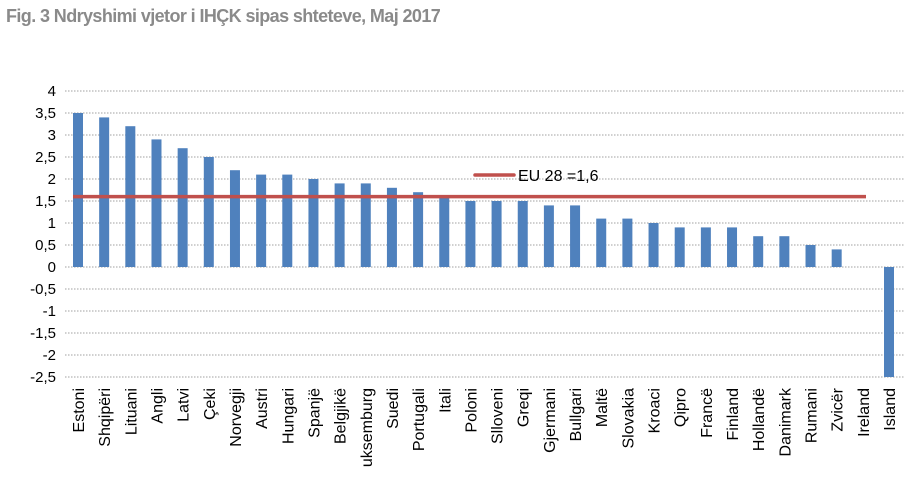  I want to click on x-tick-label: Slovakia, so click(628, 418).